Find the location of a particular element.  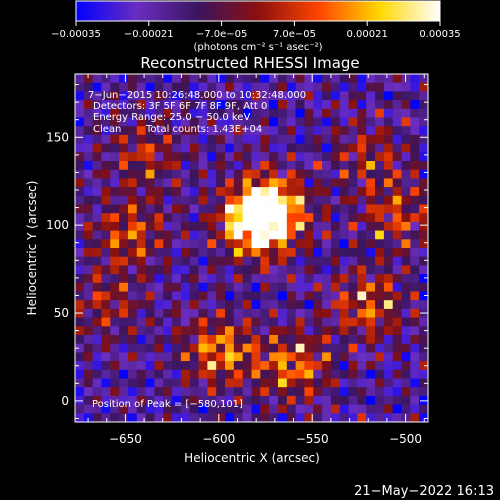

x-tick-label: −550 is located at coordinates (312, 439).